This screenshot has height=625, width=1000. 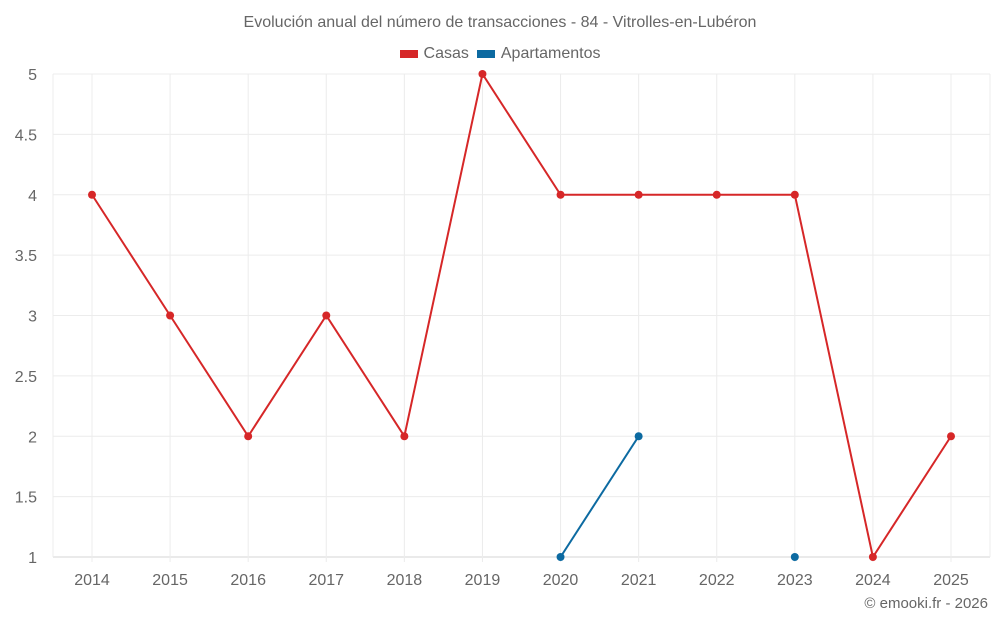 I want to click on x-tick-label: 2023, so click(x=795, y=580).